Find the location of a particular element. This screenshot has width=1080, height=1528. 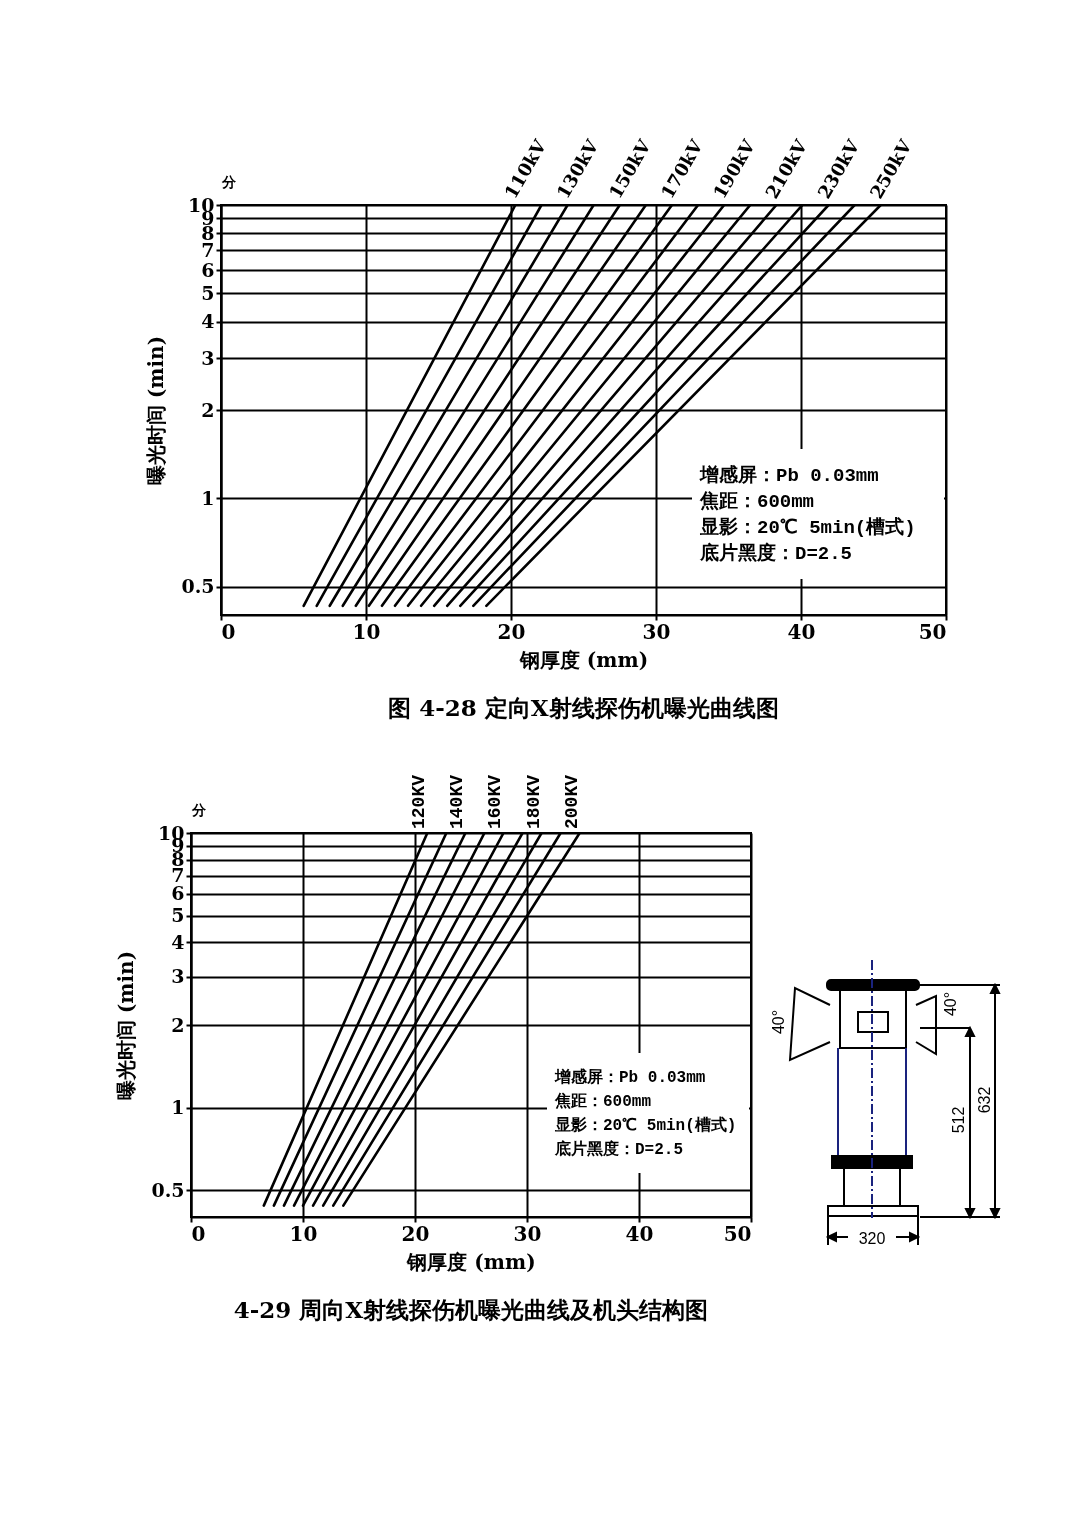

text: 180KV is located at coordinates (533, 801).